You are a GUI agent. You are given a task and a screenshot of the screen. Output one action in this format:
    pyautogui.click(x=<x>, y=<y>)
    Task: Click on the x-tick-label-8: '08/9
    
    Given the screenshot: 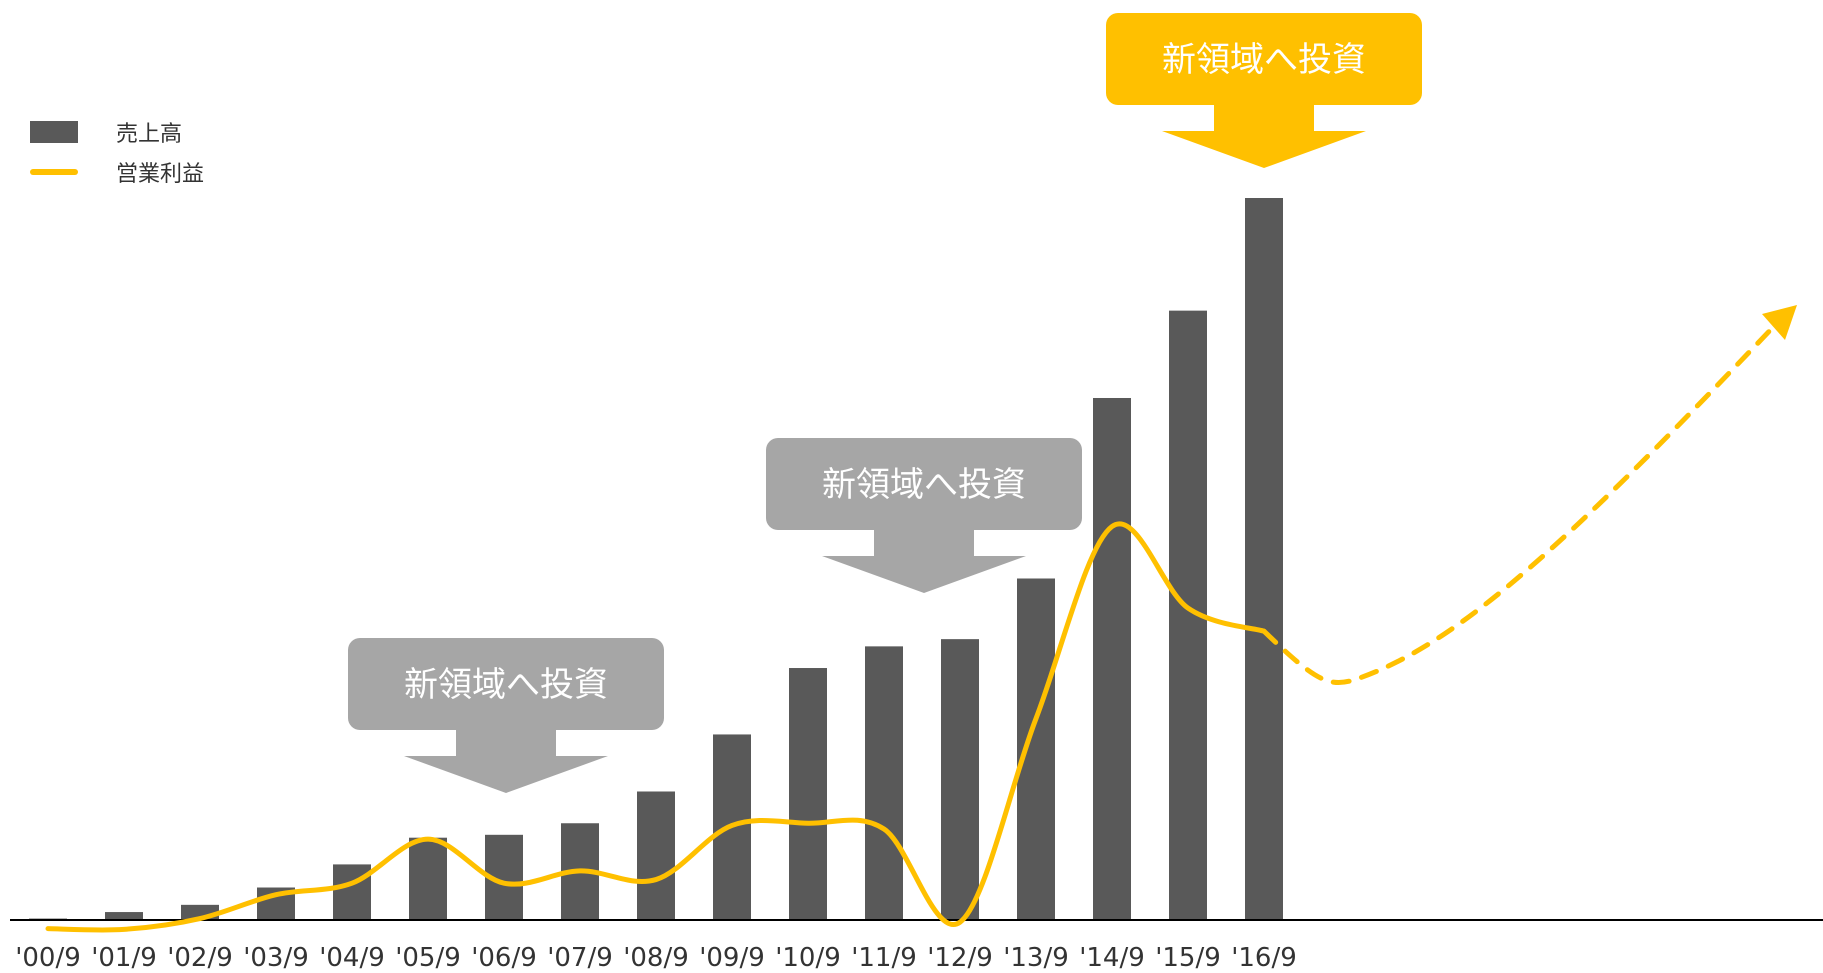 What is the action you would take?
    pyautogui.click(x=656, y=958)
    